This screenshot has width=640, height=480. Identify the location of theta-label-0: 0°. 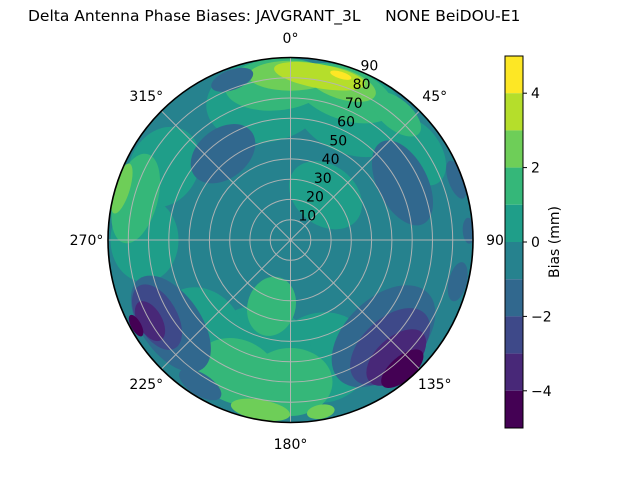
(291, 39).